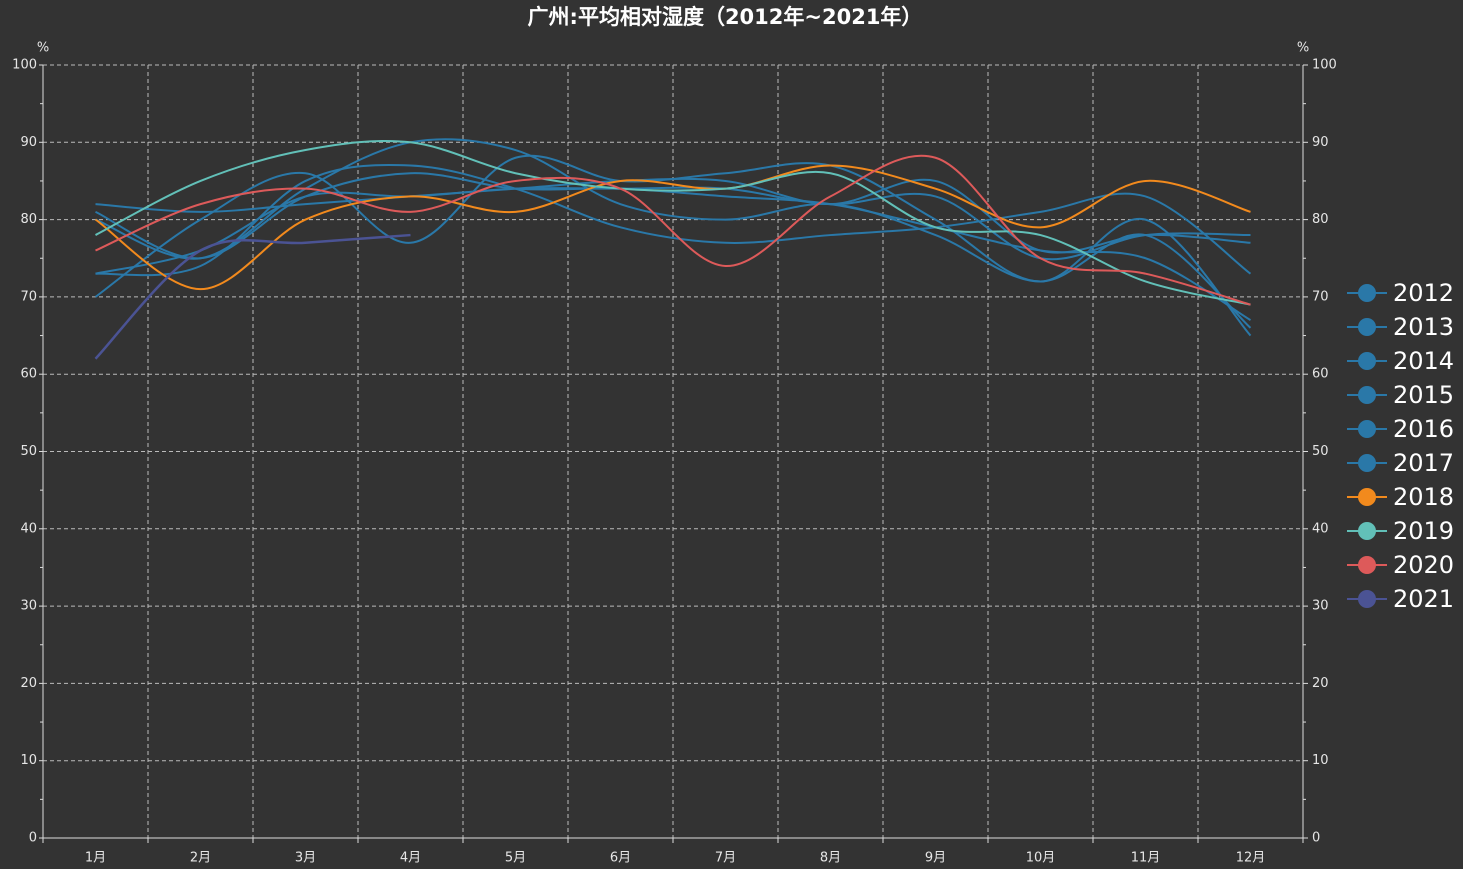 The height and width of the screenshot is (869, 1463). What do you see at coordinates (28, 683) in the screenshot?
I see `y-tick-label: 20` at bounding box center [28, 683].